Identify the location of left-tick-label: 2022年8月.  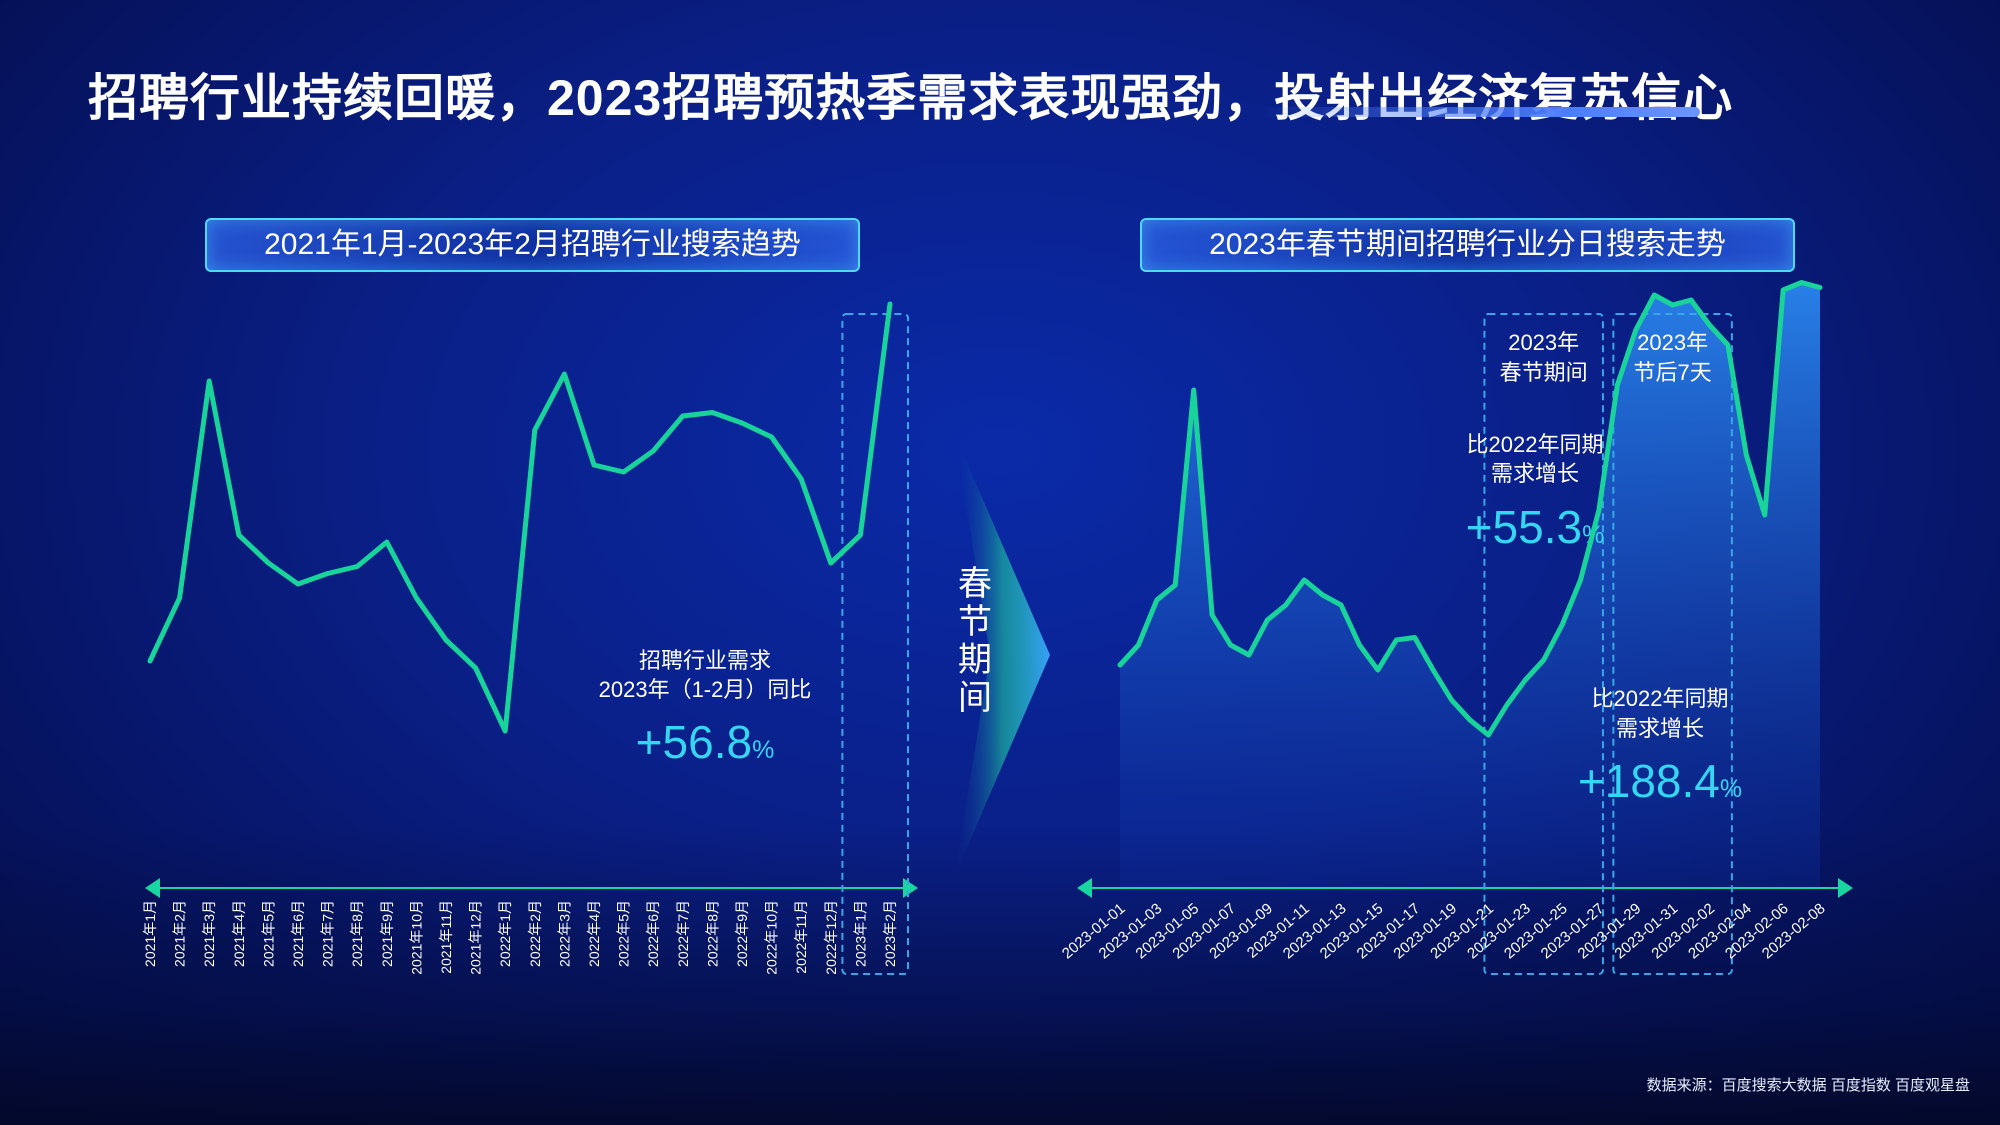
(712, 933).